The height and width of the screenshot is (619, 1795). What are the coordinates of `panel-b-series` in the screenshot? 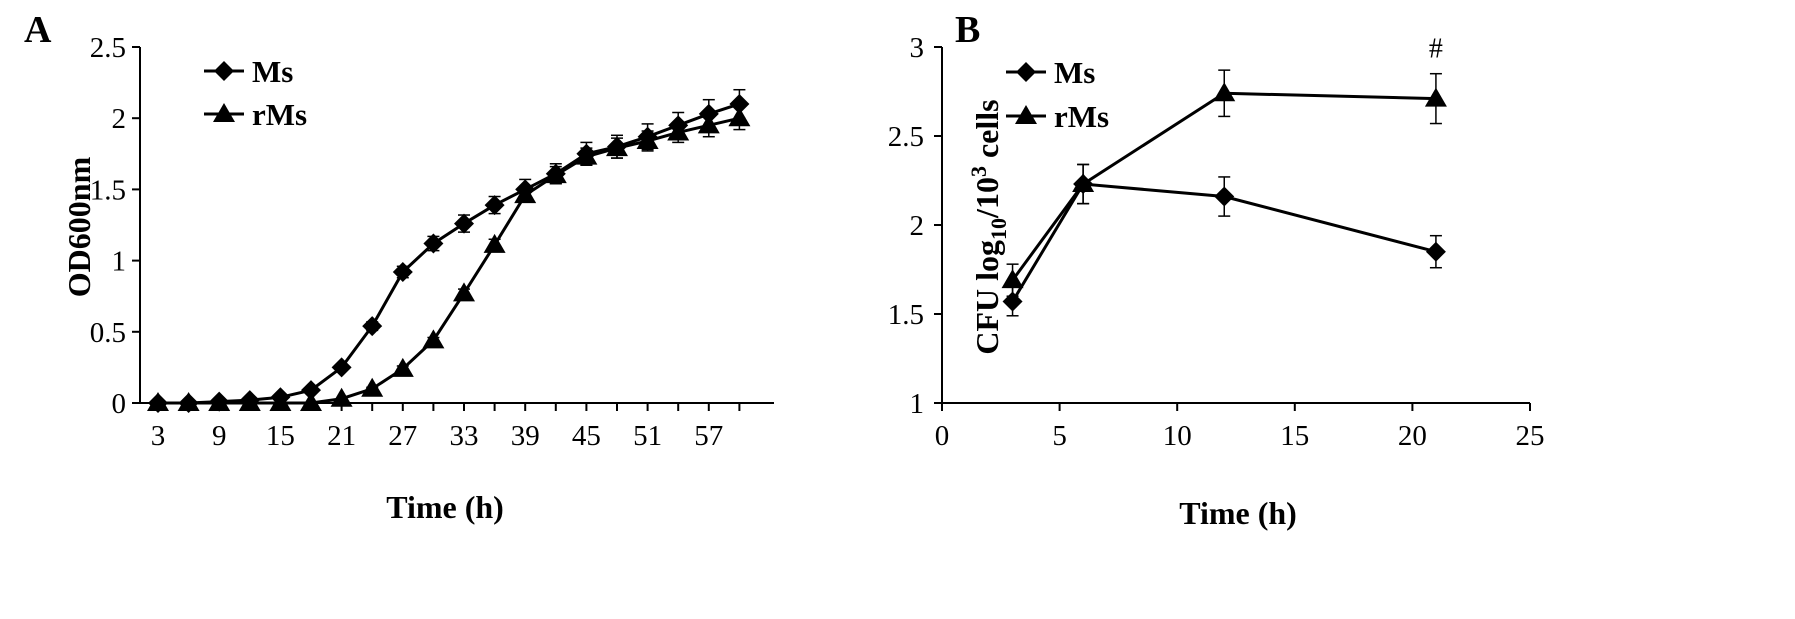 It's located at (1224, 193).